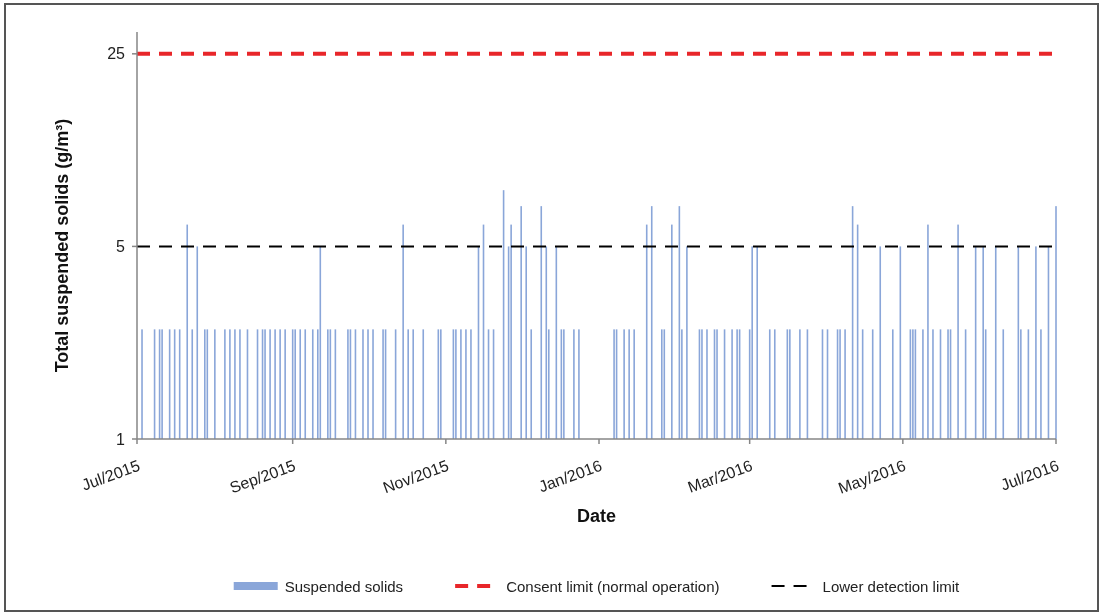 This screenshot has height=614, width=1103. I want to click on y-tick-label: 1, so click(121, 439).